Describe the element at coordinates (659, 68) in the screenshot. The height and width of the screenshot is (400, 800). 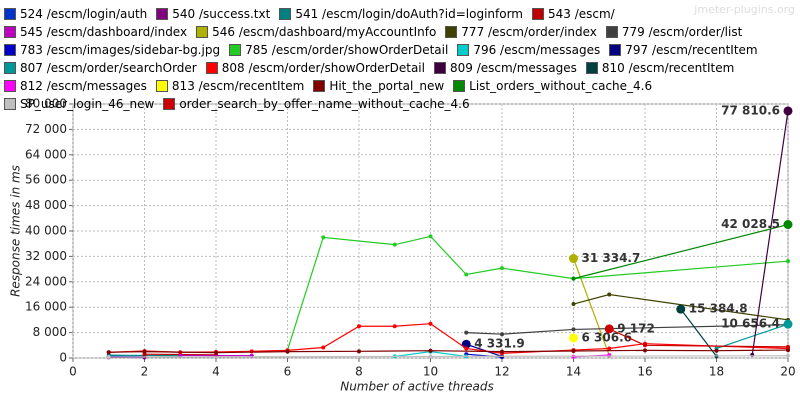
I see `legend-item: 810 /escm/recentItem` at that location.